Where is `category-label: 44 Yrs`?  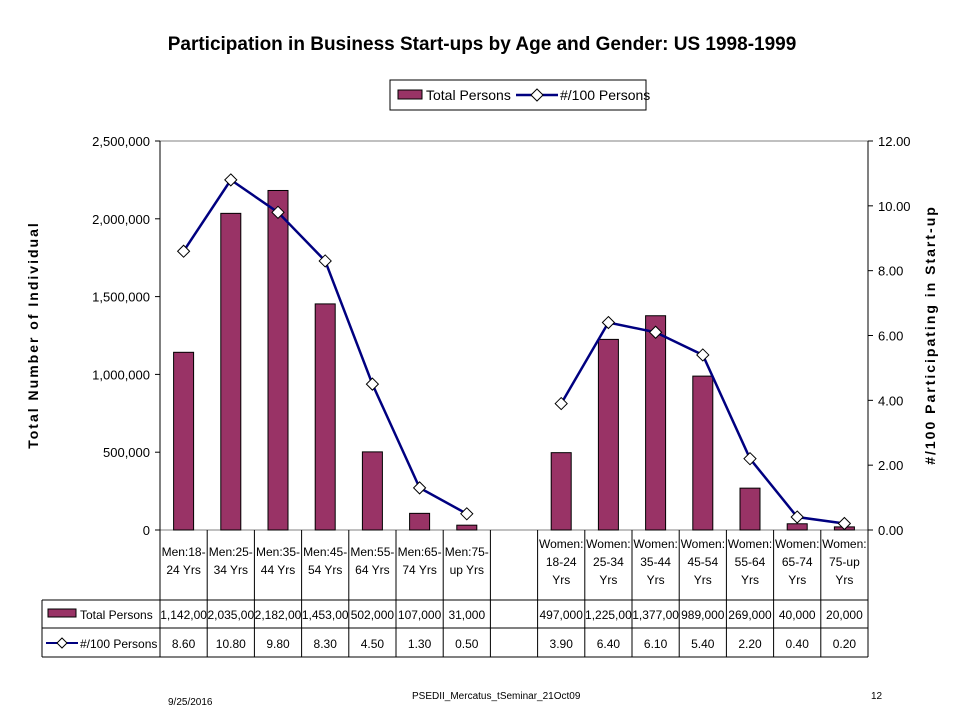 category-label: 44 Yrs is located at coordinates (278, 570).